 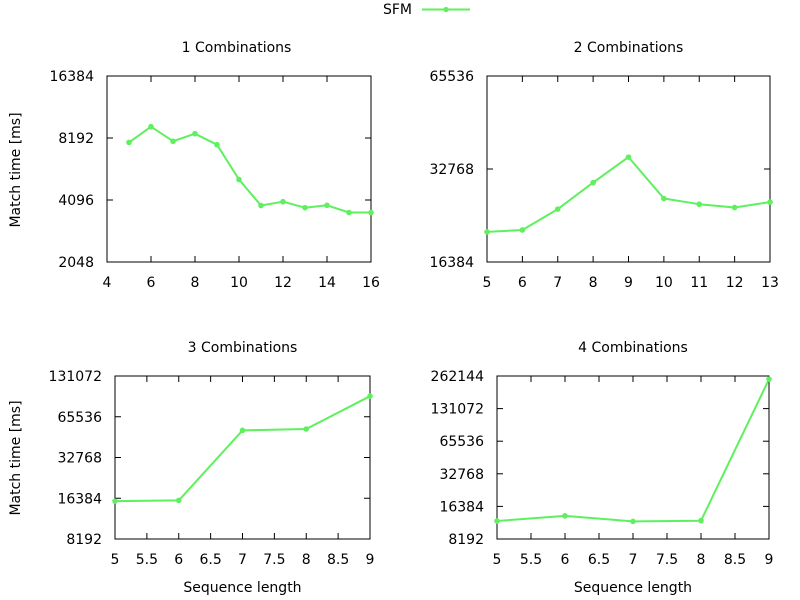 What do you see at coordinates (76, 201) in the screenshot?
I see `y-tick-label: 4096` at bounding box center [76, 201].